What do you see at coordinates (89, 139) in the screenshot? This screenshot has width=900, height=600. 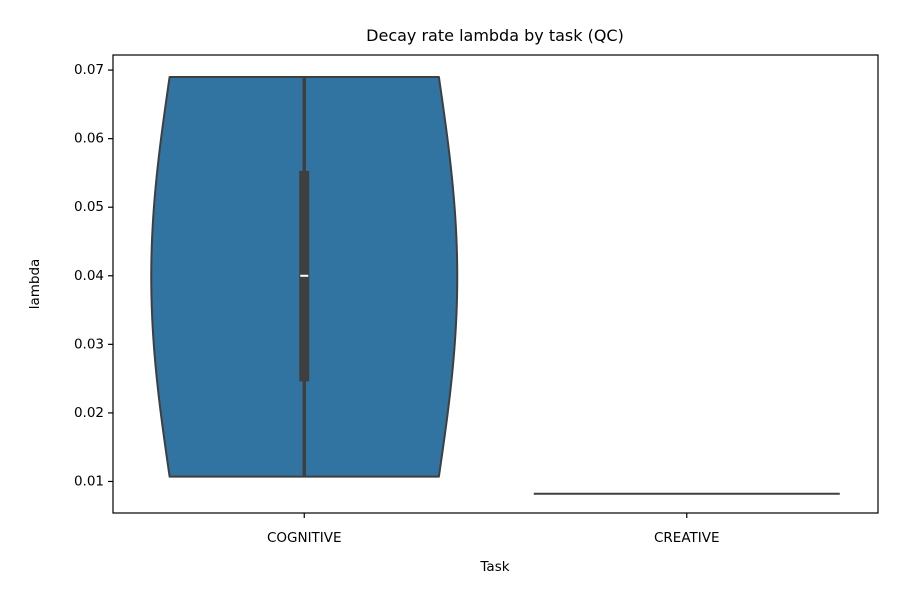 I see `y-tick-label: 0.06` at bounding box center [89, 139].